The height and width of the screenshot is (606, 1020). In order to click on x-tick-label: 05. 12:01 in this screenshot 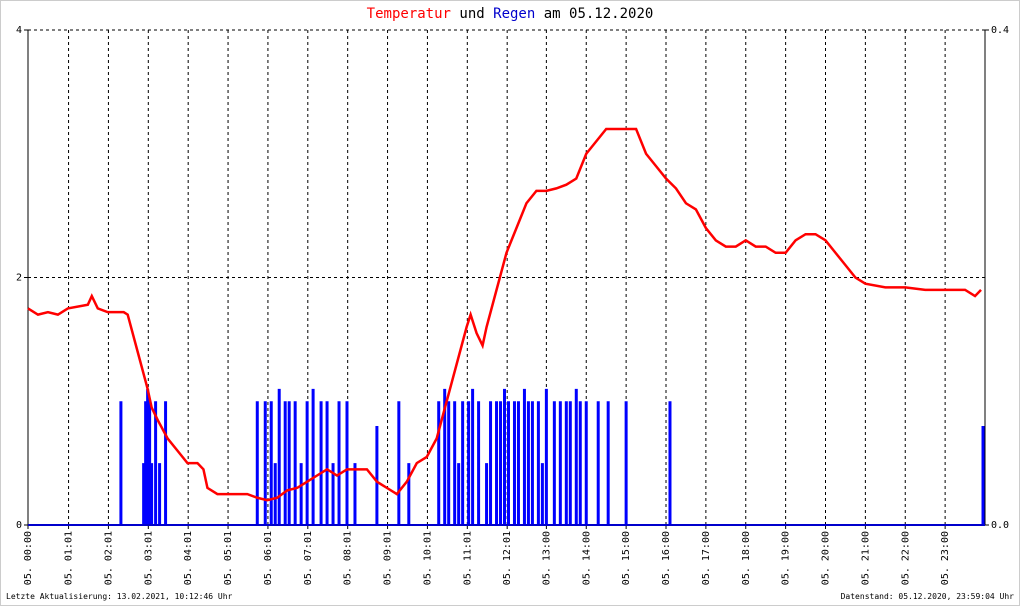, I will do `click(507, 558)`.